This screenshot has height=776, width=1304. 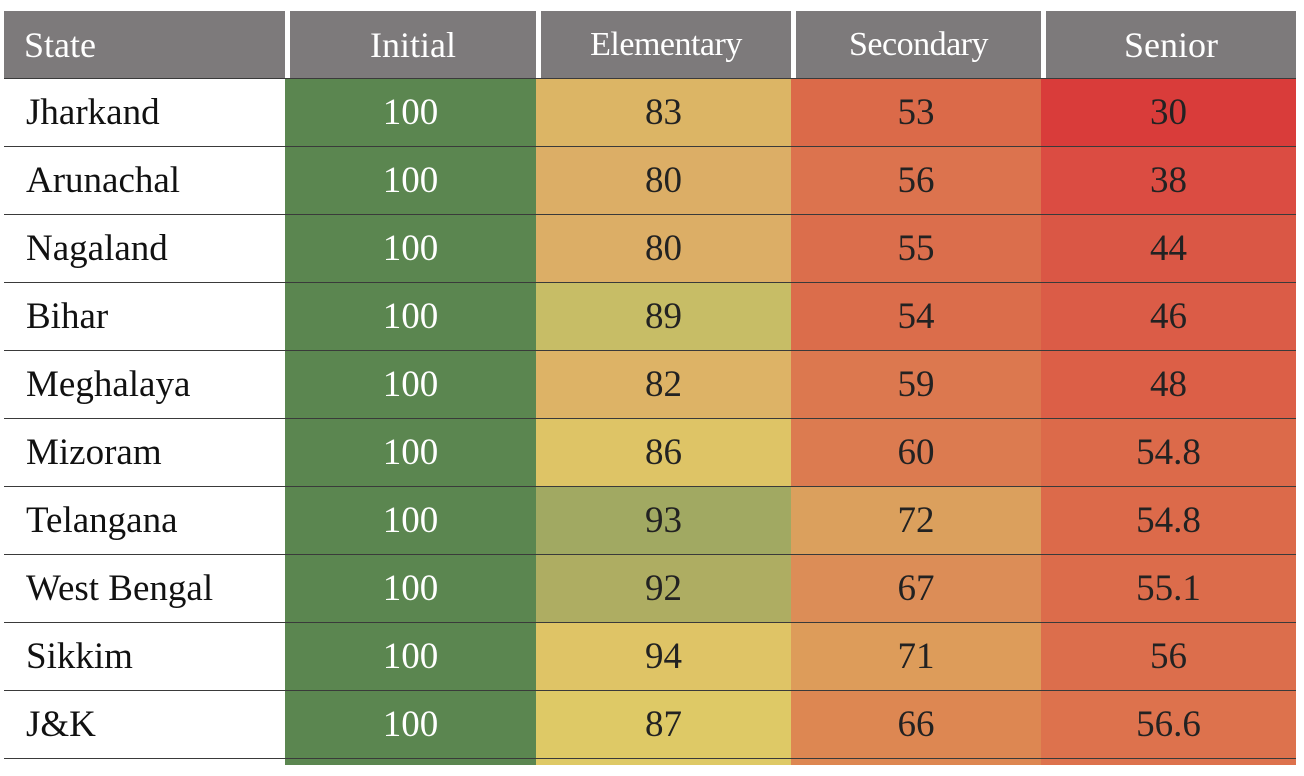 I want to click on table-row: Mizoram 100 86 60 54.8, so click(x=650, y=452).